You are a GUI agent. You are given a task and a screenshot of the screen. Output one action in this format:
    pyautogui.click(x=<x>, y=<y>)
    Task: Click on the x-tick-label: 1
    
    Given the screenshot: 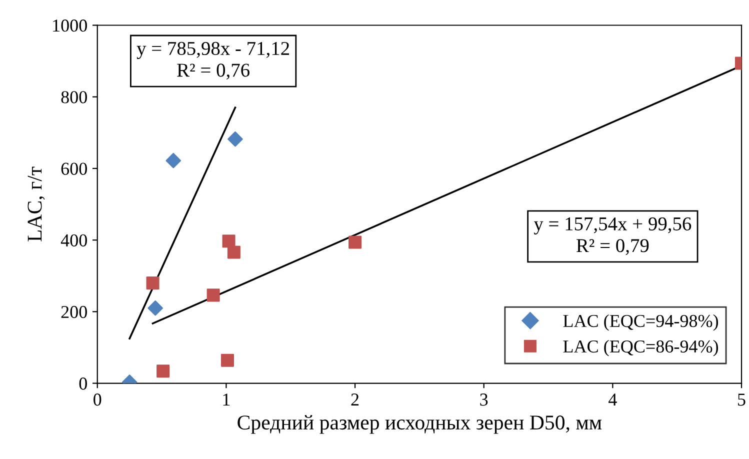 What is the action you would take?
    pyautogui.click(x=226, y=400)
    